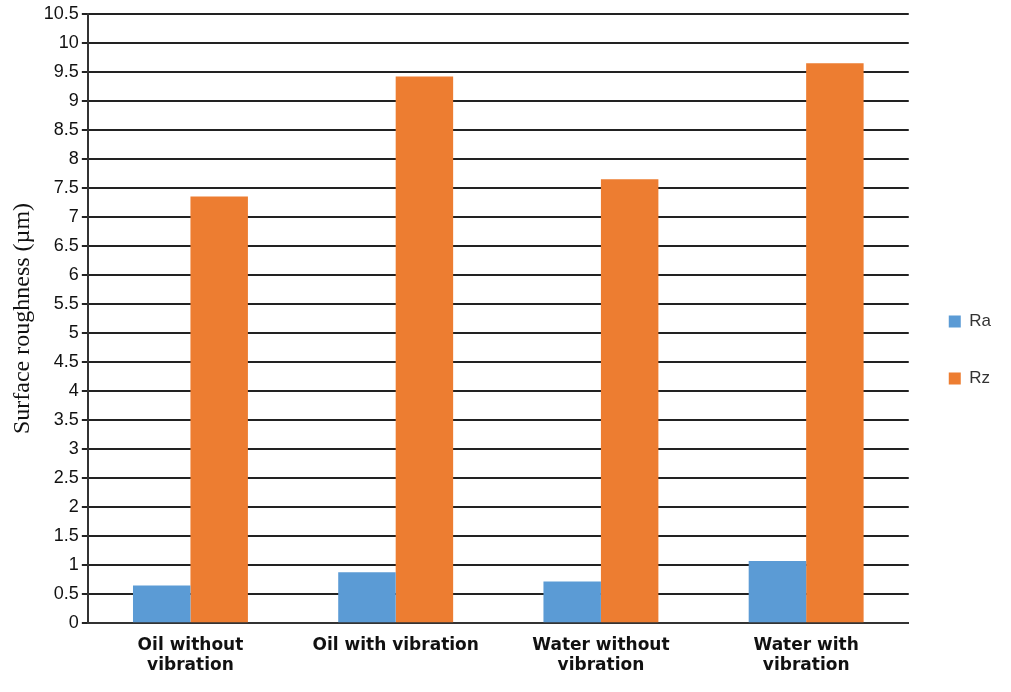  What do you see at coordinates (66, 128) in the screenshot?
I see `y-tick-label: 8.5` at bounding box center [66, 128].